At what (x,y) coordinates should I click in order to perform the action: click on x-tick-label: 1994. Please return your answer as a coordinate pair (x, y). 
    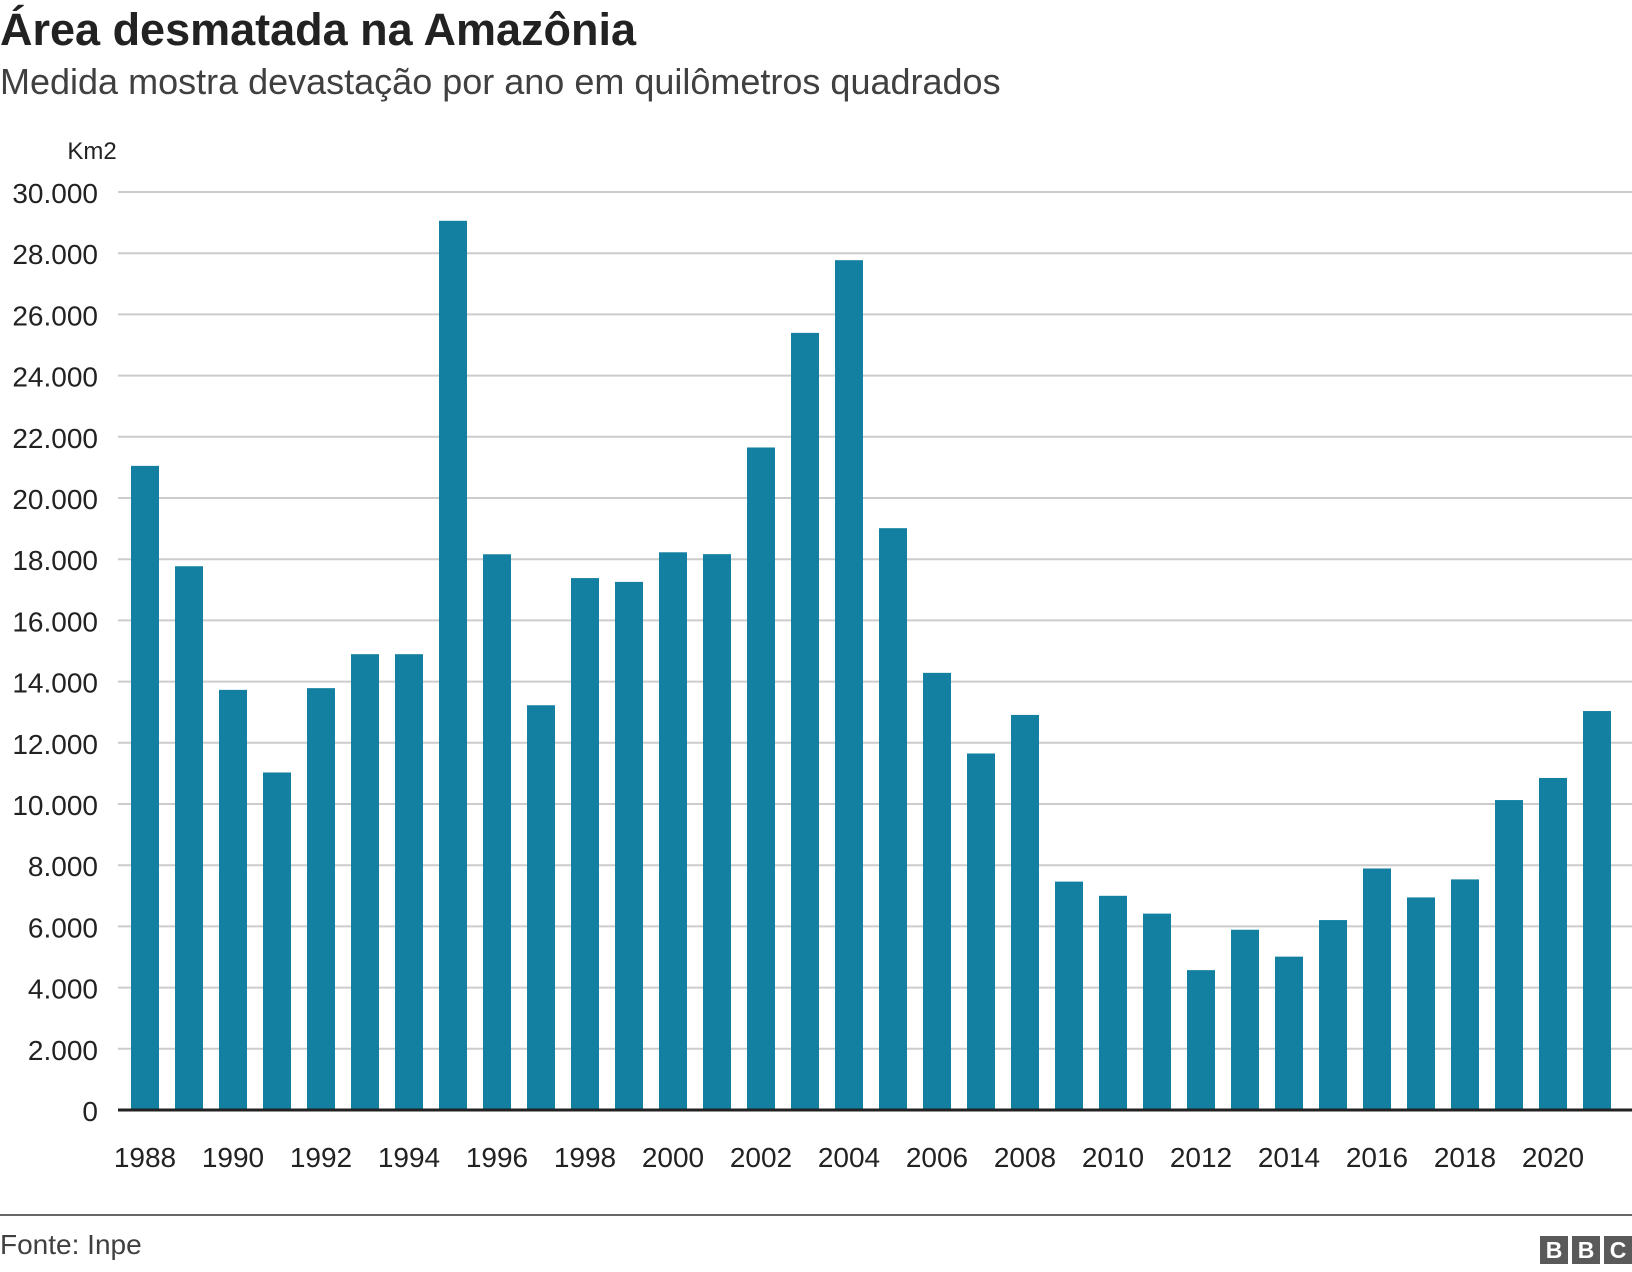
    Looking at the image, I should click on (409, 1157).